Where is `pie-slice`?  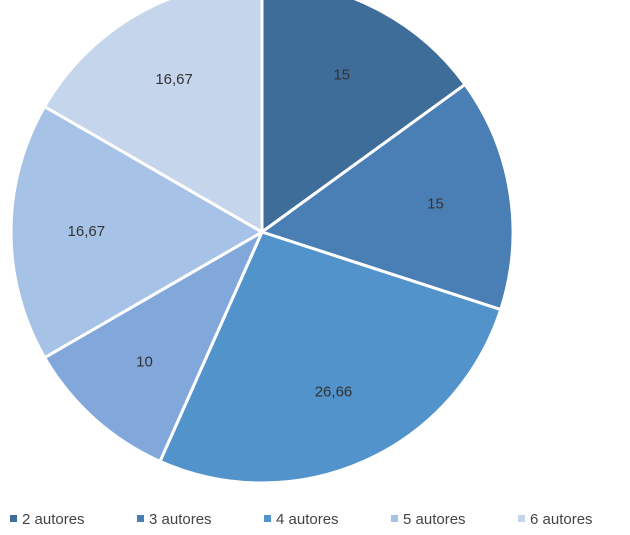
pie-slice is located at coordinates (363, 117).